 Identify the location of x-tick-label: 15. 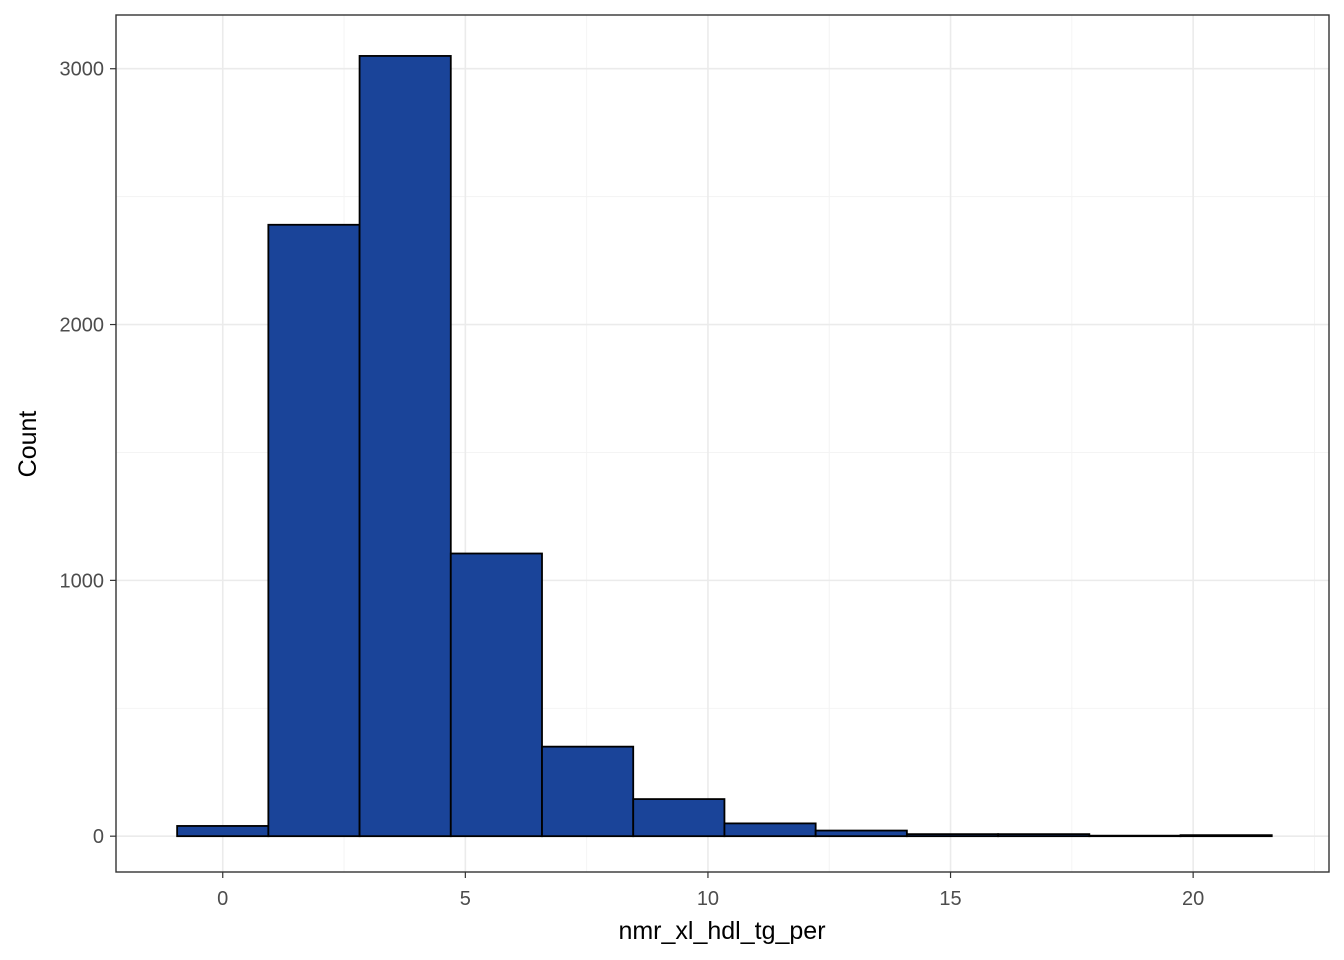
(950, 899).